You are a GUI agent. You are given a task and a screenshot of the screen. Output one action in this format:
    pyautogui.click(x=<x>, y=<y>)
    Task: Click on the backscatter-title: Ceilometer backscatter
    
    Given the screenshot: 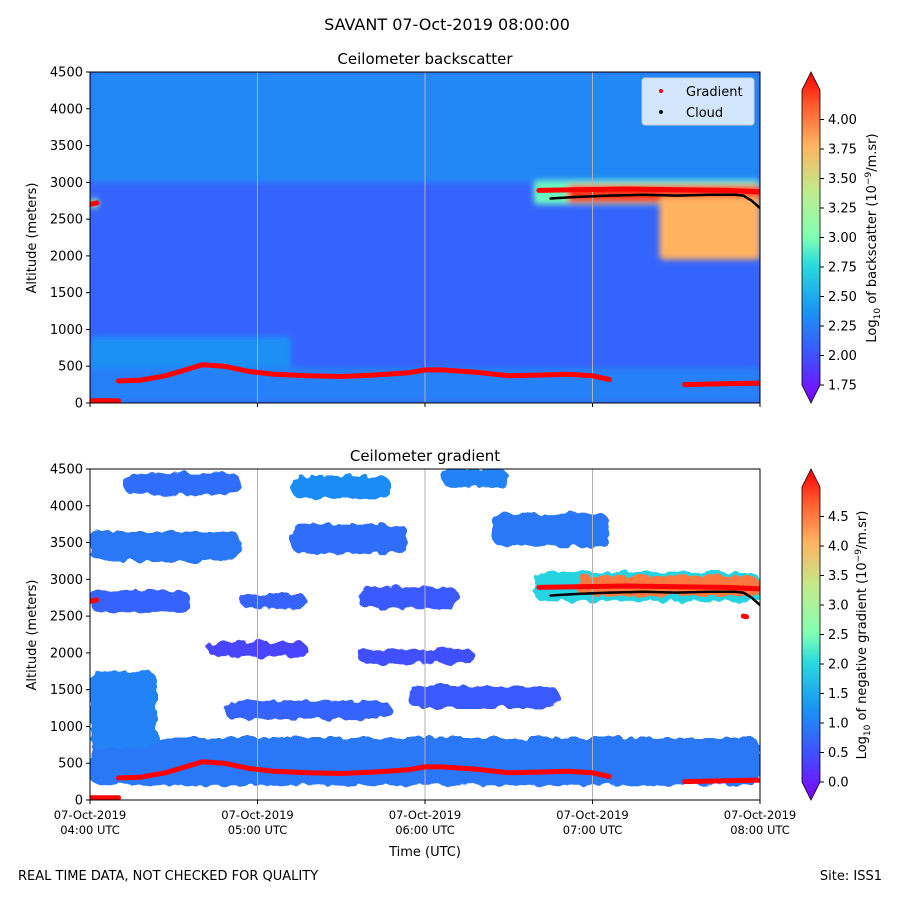 What is the action you would take?
    pyautogui.click(x=425, y=59)
    